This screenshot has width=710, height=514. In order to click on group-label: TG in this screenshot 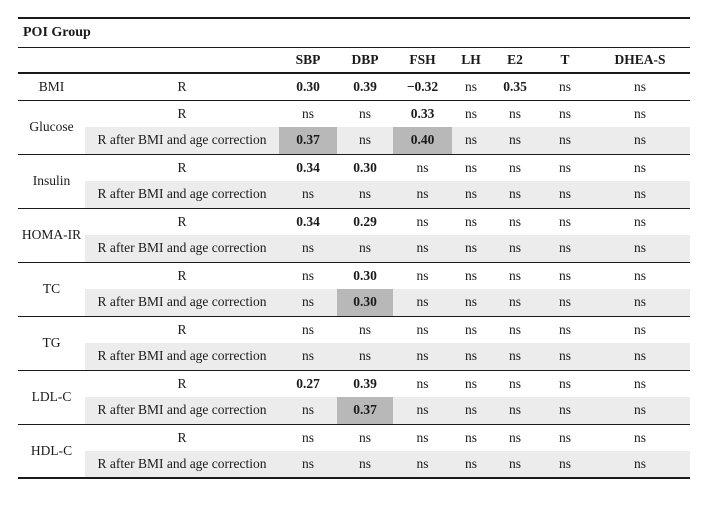, I will do `click(51, 343)`.